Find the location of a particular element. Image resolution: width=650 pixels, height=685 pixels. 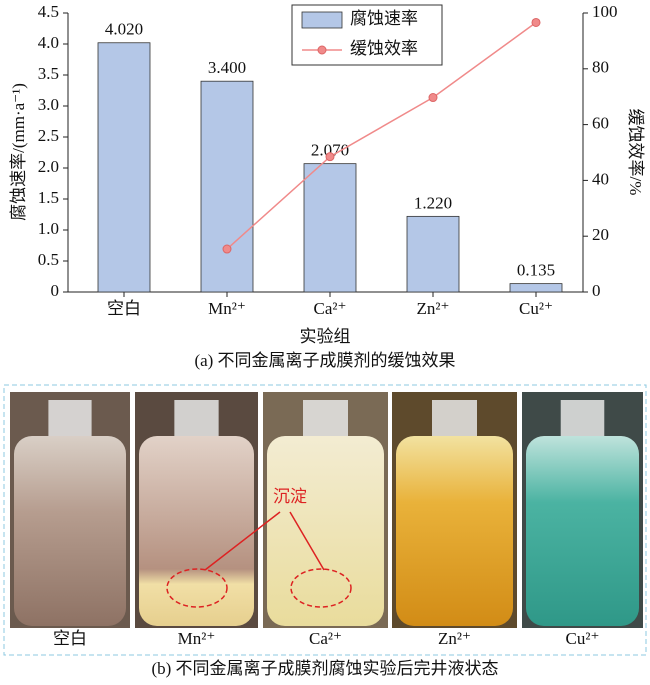

photo-label: Mn²⁺ is located at coordinates (197, 638).